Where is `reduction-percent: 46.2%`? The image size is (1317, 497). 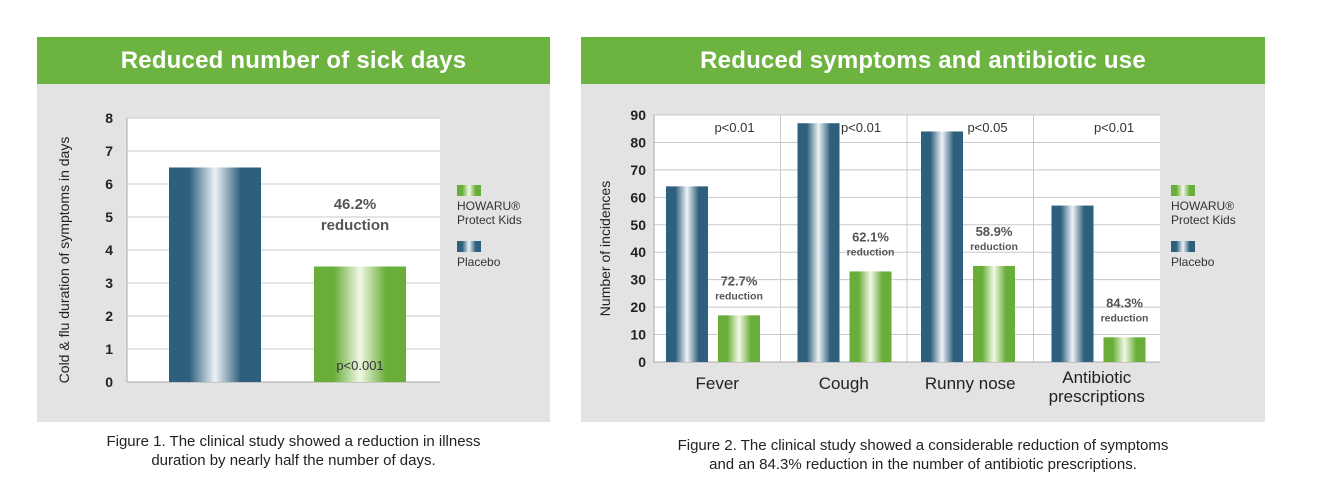
reduction-percent: 46.2% is located at coordinates (355, 204).